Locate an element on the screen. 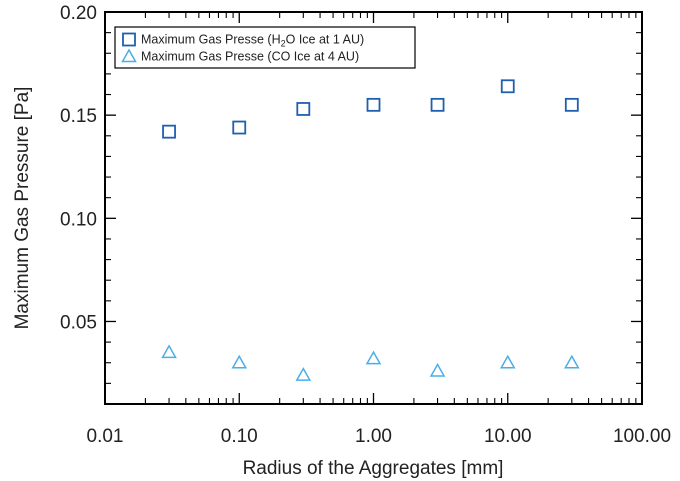 Image resolution: width=680 pixels, height=481 pixels. x-tick-label: 100.00 is located at coordinates (642, 436).